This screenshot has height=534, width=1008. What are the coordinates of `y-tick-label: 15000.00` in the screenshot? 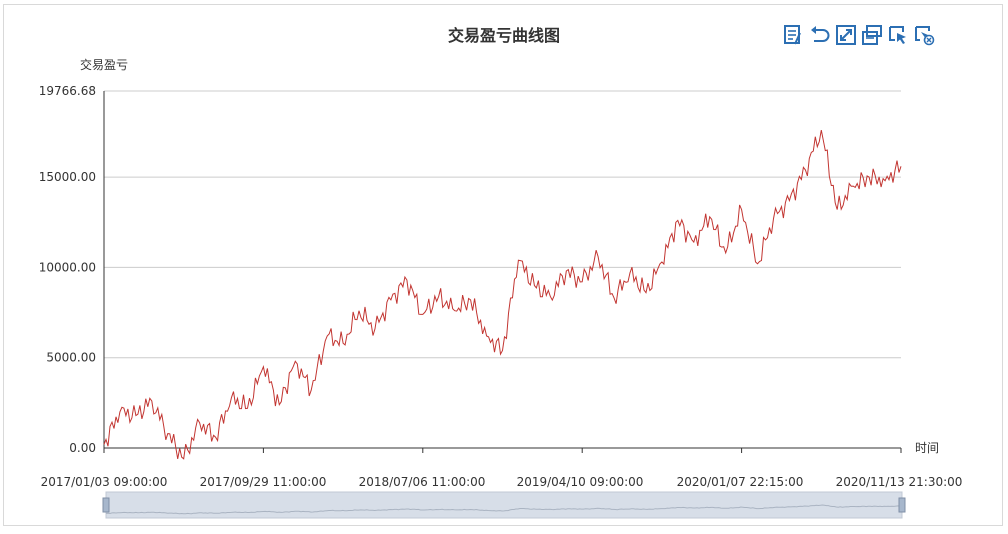 It's located at (67, 177).